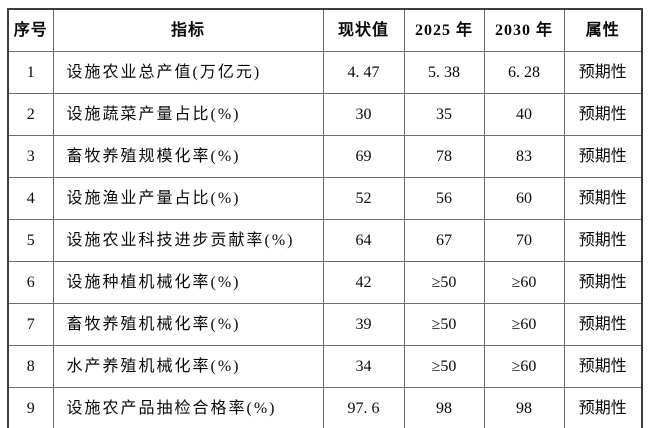 This screenshot has width=649, height=428. I want to click on current-value-cell: 39, so click(363, 324).